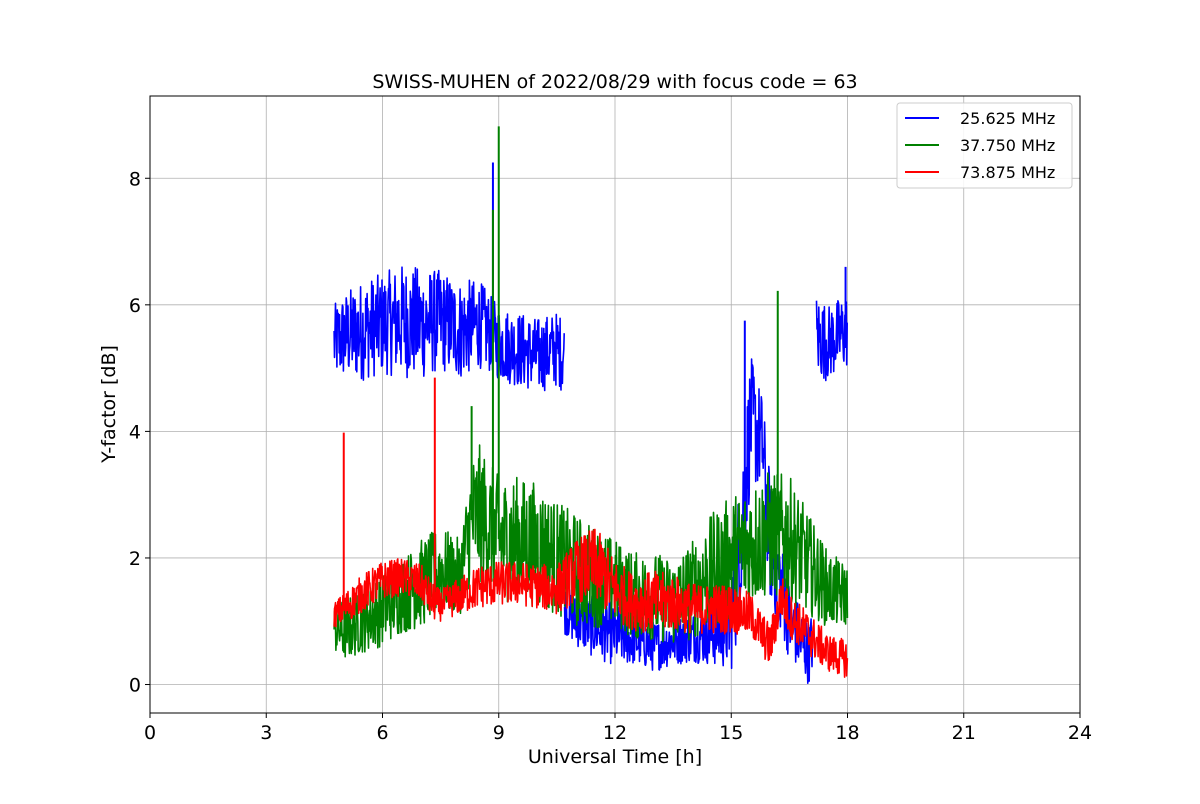 The image size is (1200, 804). I want to click on x-tick-label: 12, so click(615, 733).